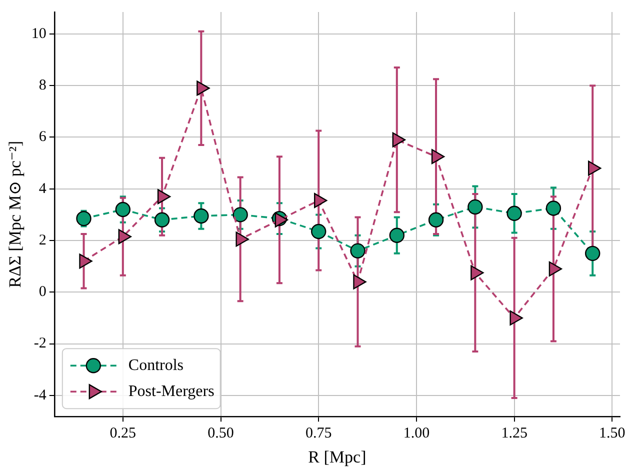 Image resolution: width=634 pixels, height=472 pixels. I want to click on y-tick-label: -4, so click(40, 395).